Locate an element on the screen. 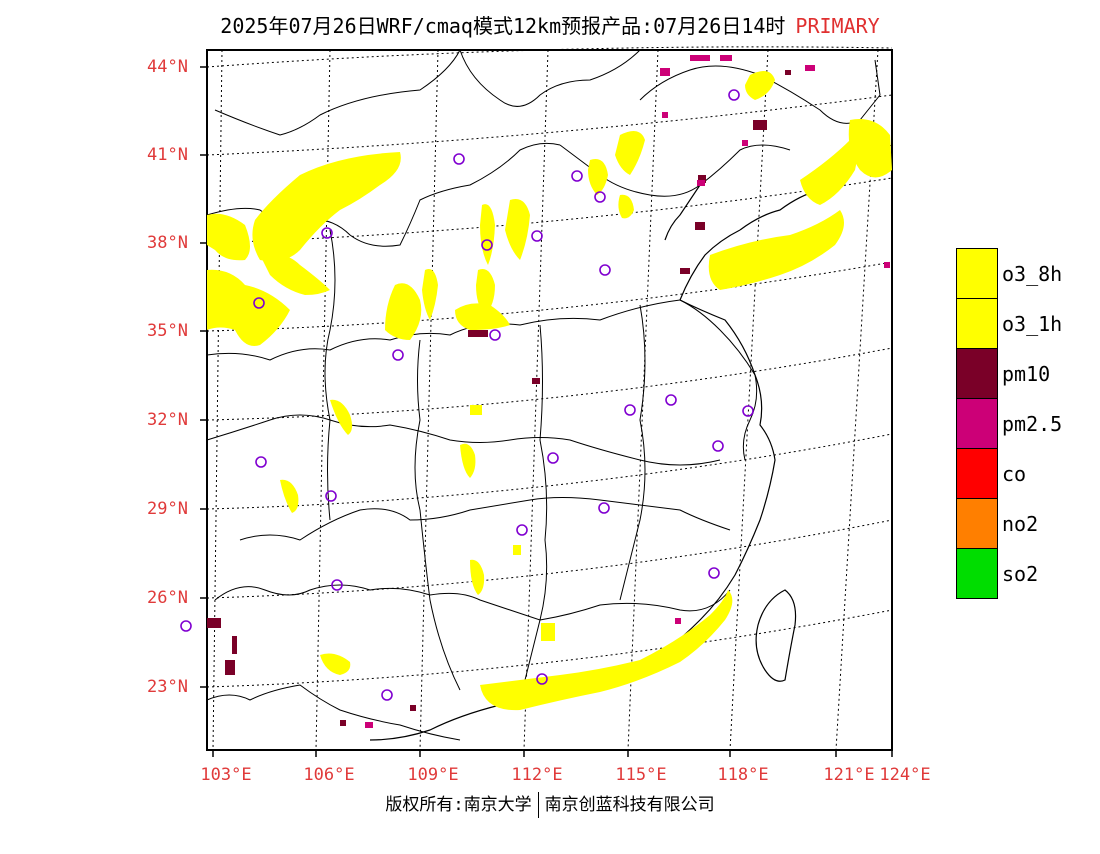 This screenshot has width=1100, height=854. lat-label-35: 35°N is located at coordinates (167, 331).